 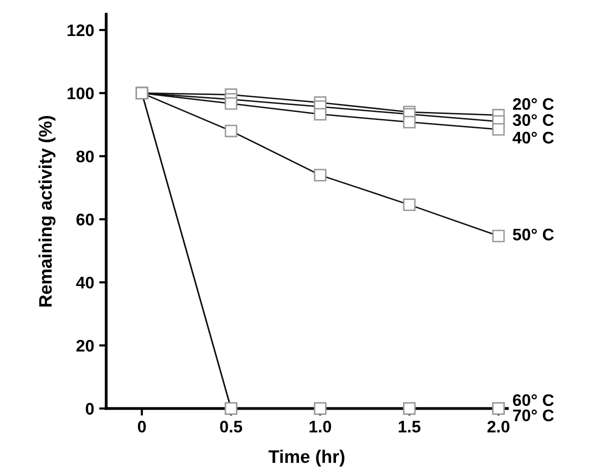 What do you see at coordinates (409, 426) in the screenshot?
I see `x-tick-label: 1.5` at bounding box center [409, 426].